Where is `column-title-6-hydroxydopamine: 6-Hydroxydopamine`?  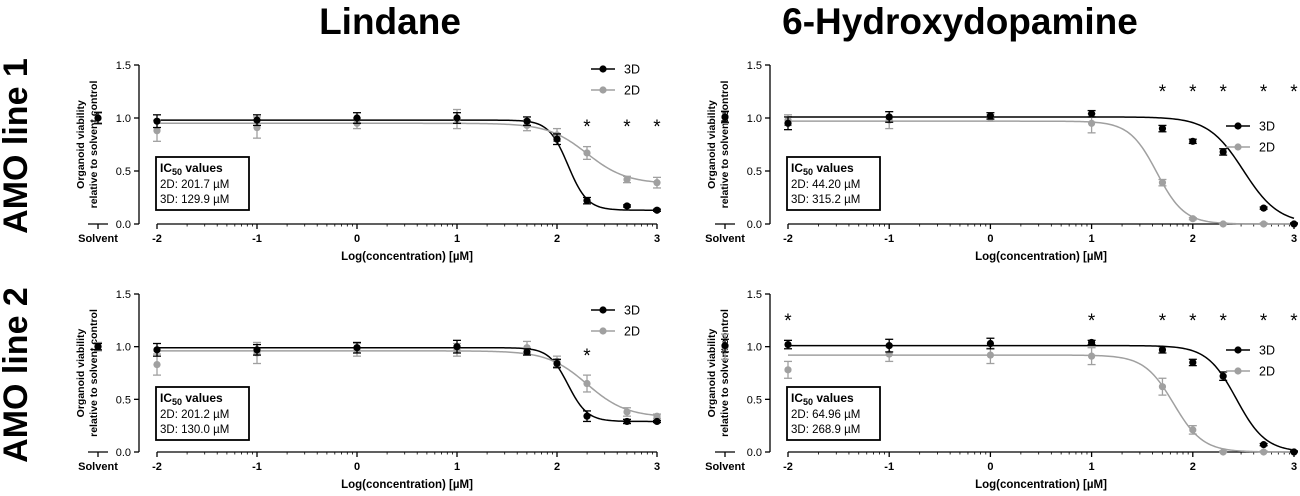 column-title-6-hydroxydopamine: 6-Hydroxydopamine is located at coordinates (960, 21).